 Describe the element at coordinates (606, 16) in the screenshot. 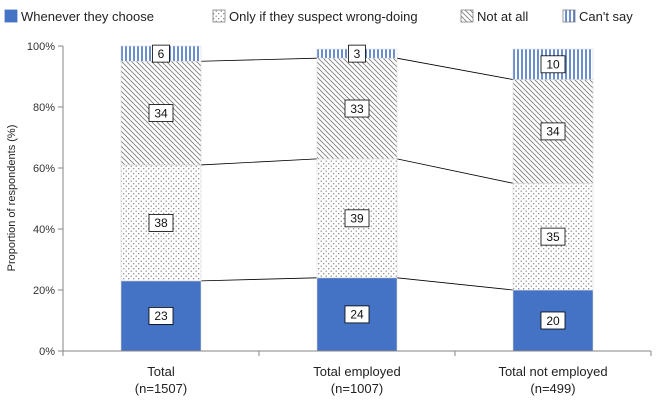

I see `legend-label: Can't say` at that location.